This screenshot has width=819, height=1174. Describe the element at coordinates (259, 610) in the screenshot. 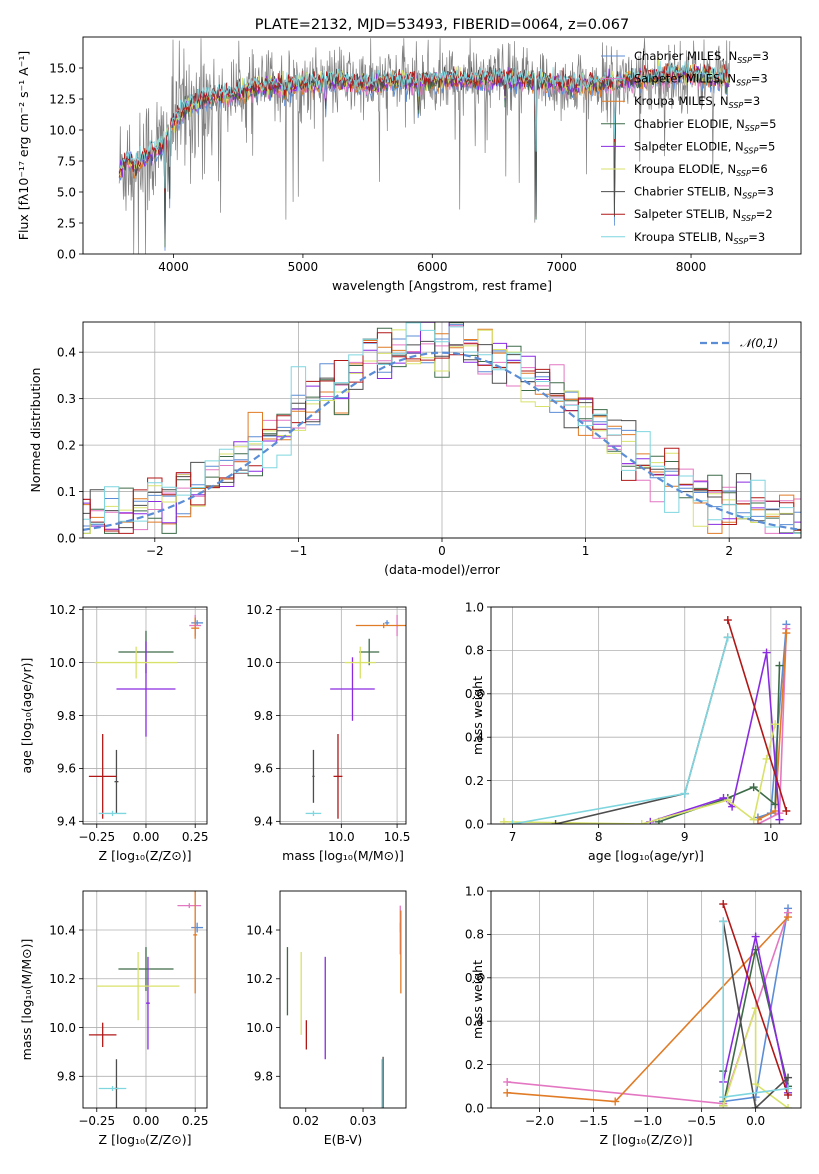

I see `age_vs_mass-ytick-label: 10.2` at that location.